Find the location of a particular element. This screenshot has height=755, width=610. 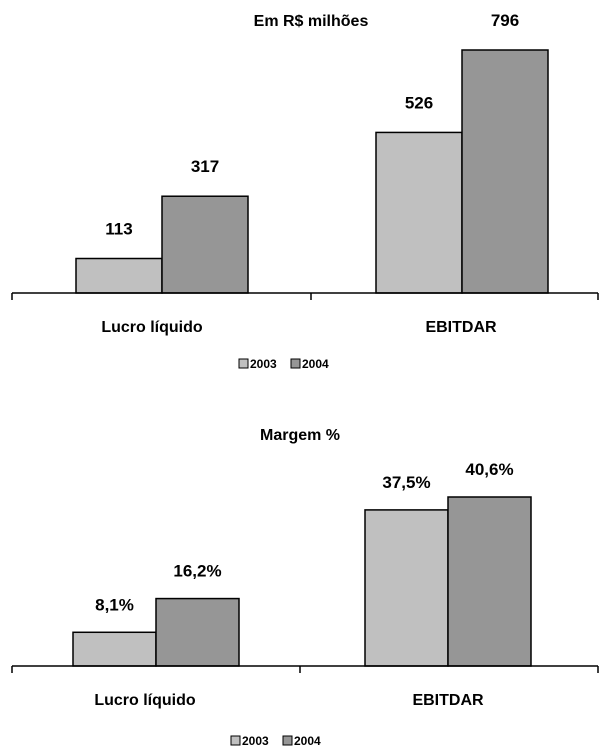

data-label: 40,6% is located at coordinates (489, 469).